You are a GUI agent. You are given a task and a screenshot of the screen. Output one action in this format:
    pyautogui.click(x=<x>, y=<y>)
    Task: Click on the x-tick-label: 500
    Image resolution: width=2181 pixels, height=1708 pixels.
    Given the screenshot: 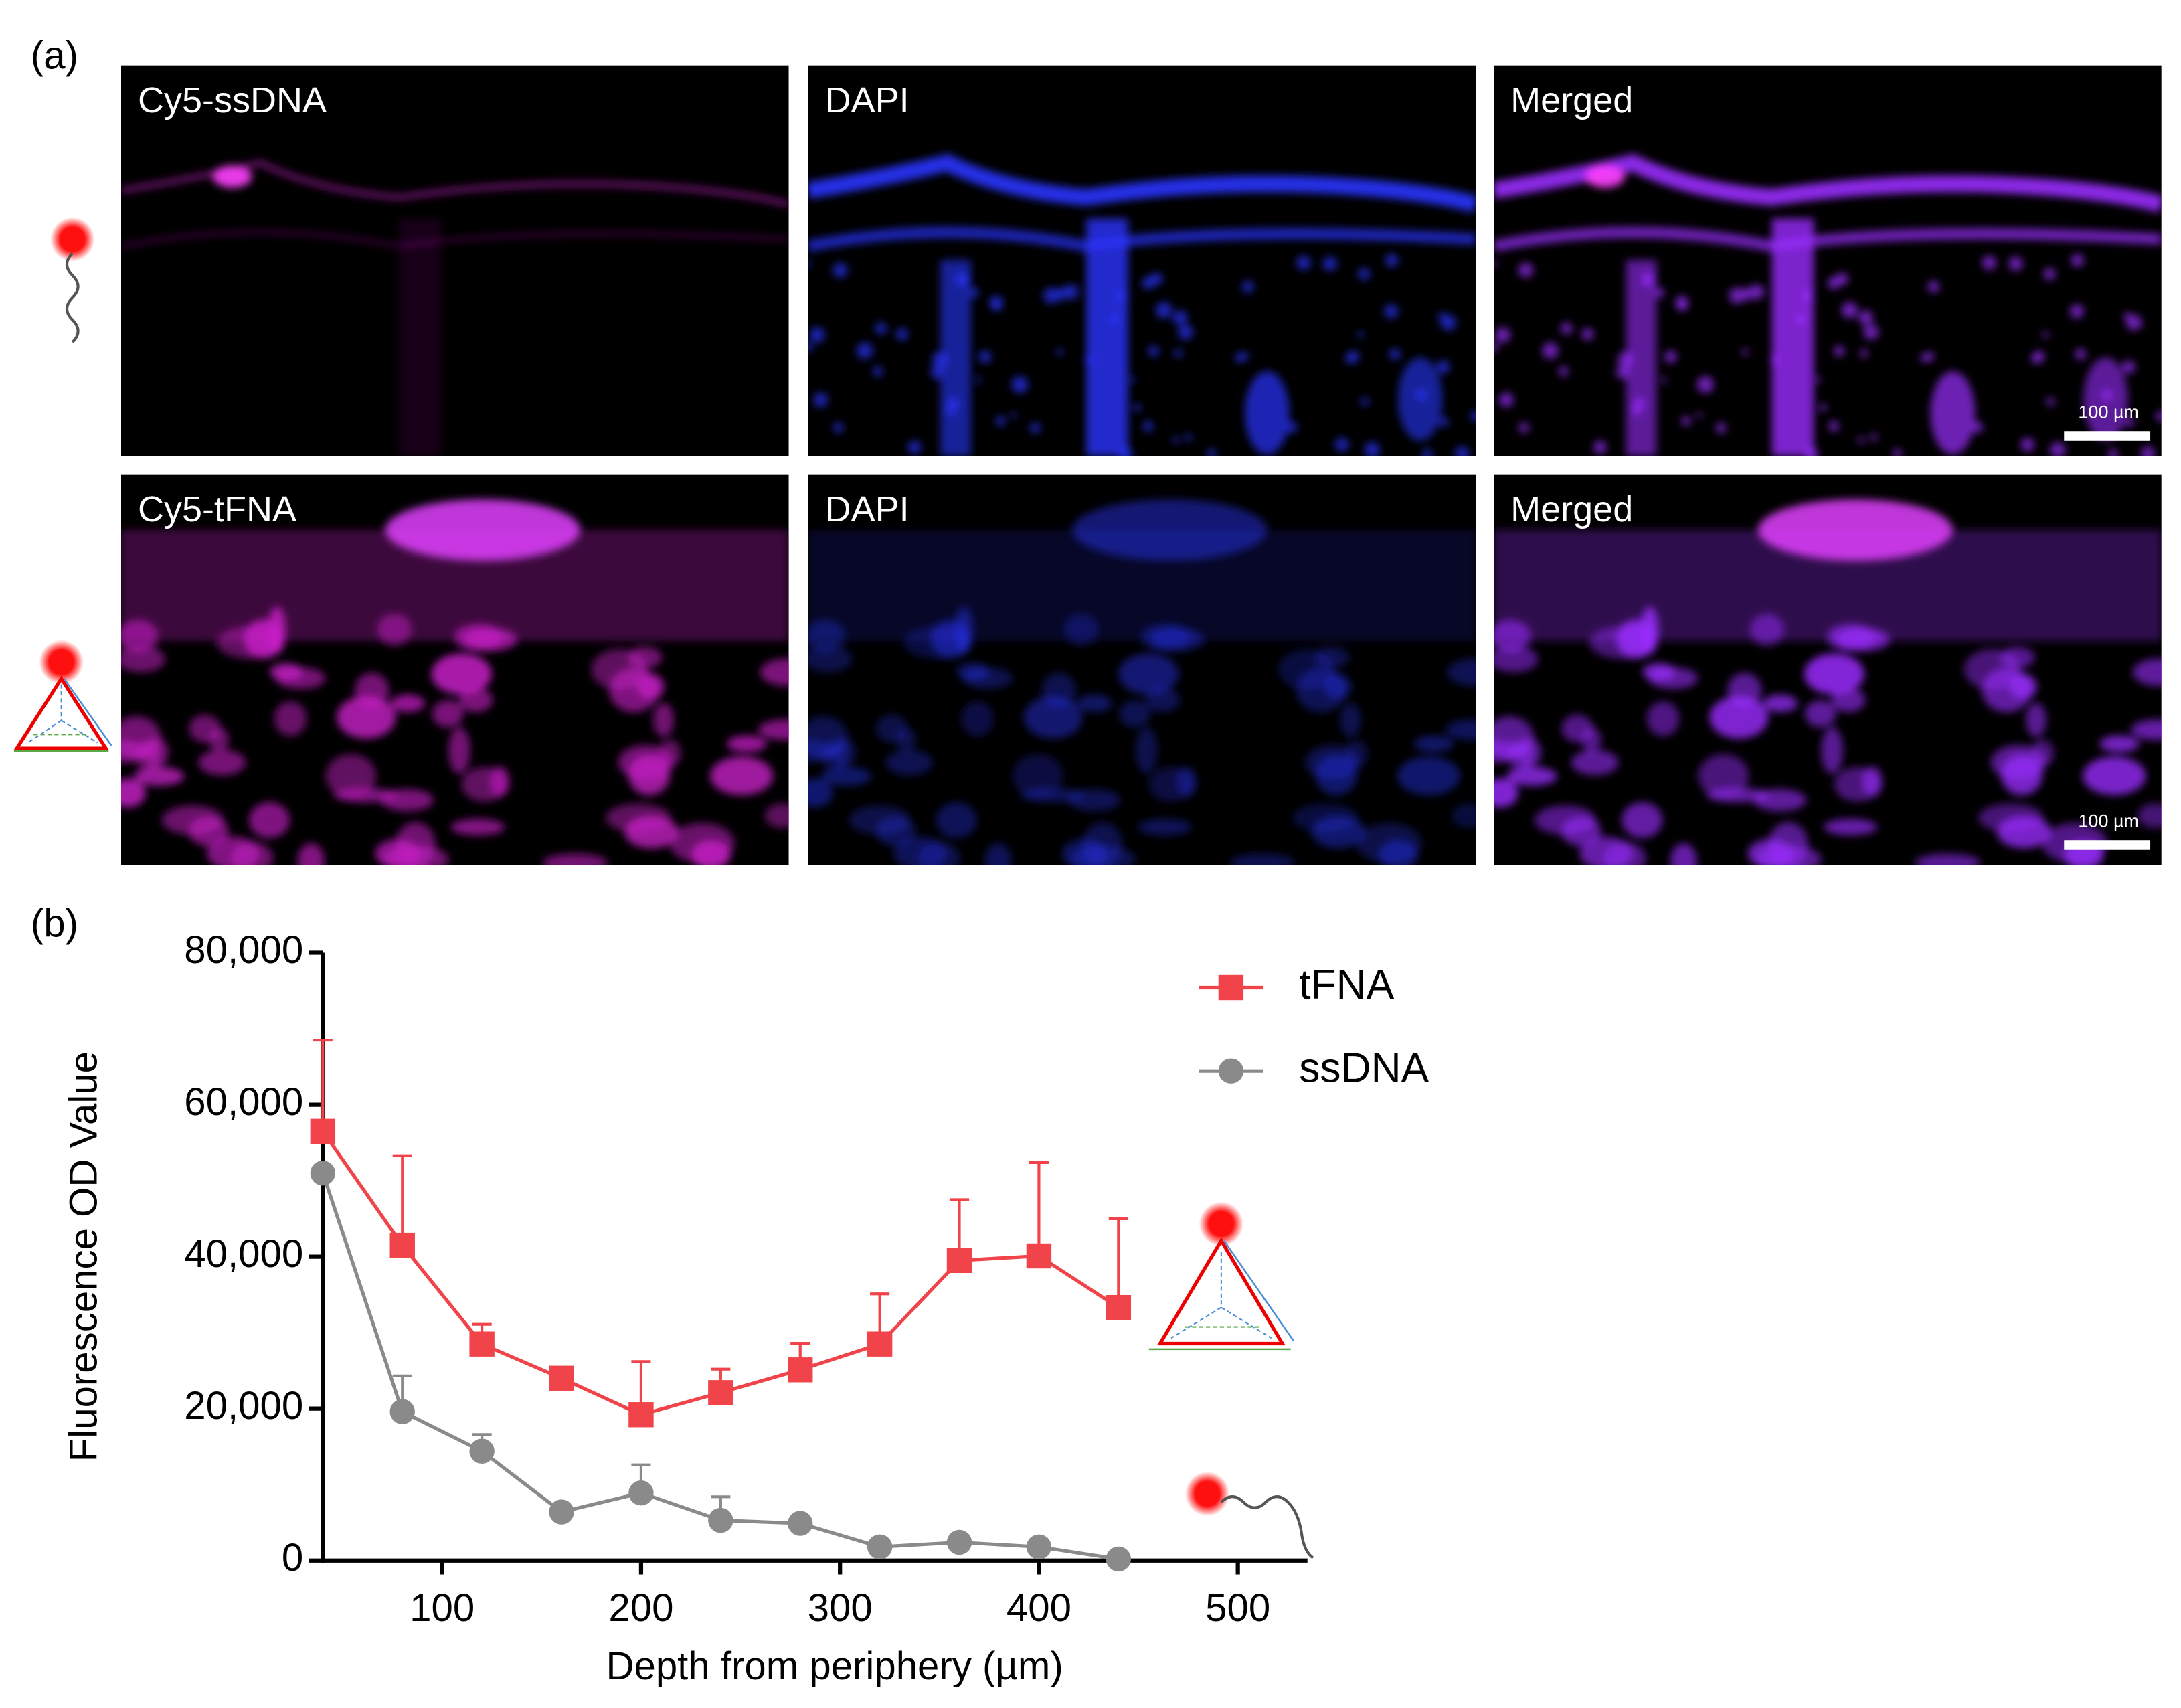 What is the action you would take?
    pyautogui.click(x=1237, y=1608)
    